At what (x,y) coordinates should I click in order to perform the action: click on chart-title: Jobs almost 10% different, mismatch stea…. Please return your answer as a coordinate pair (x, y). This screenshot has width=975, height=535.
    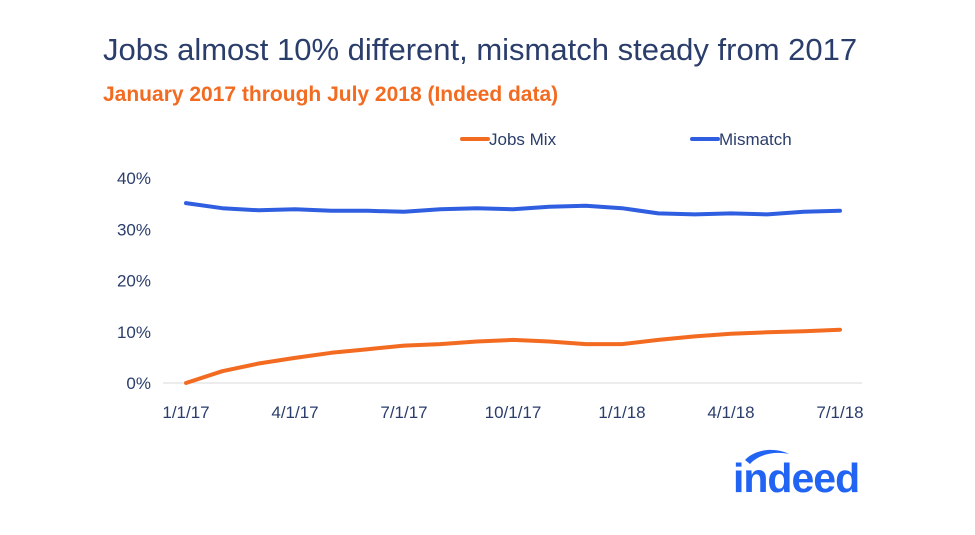
    Looking at the image, I should click on (480, 49).